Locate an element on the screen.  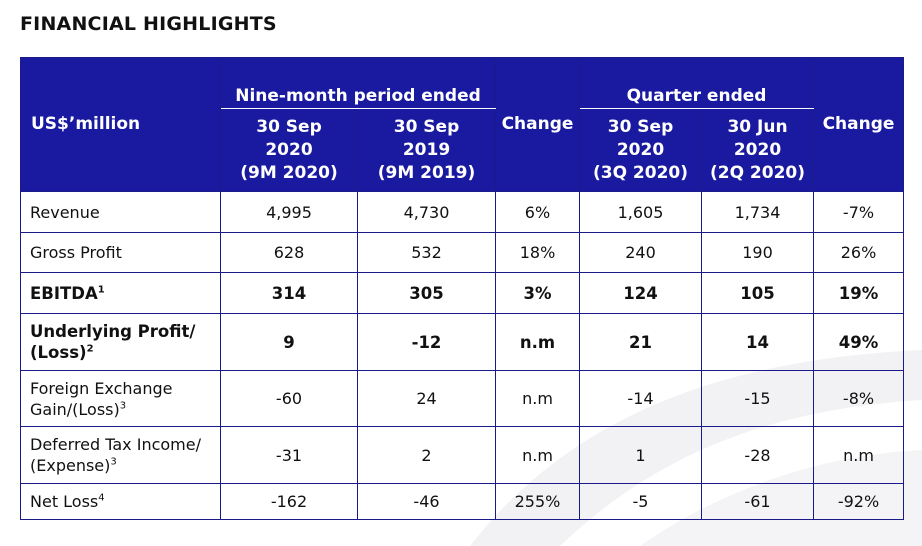
cell-2q-2020: 14 is located at coordinates (757, 342).